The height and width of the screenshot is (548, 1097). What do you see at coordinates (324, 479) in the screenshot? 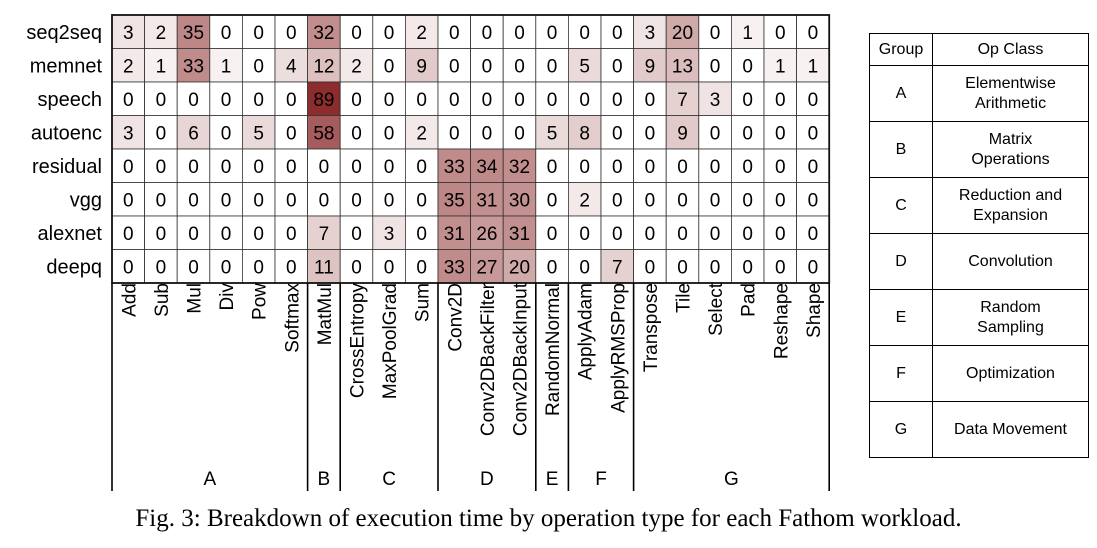
I see `group-label: B` at bounding box center [324, 479].